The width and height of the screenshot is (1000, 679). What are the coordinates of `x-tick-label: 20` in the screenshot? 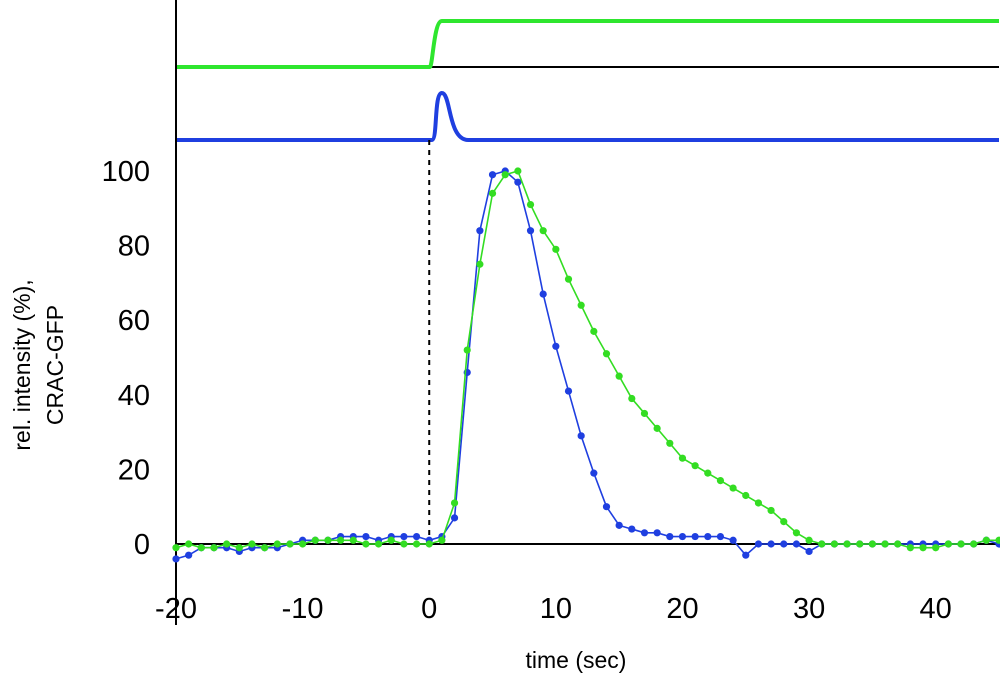 It's located at (682, 609).